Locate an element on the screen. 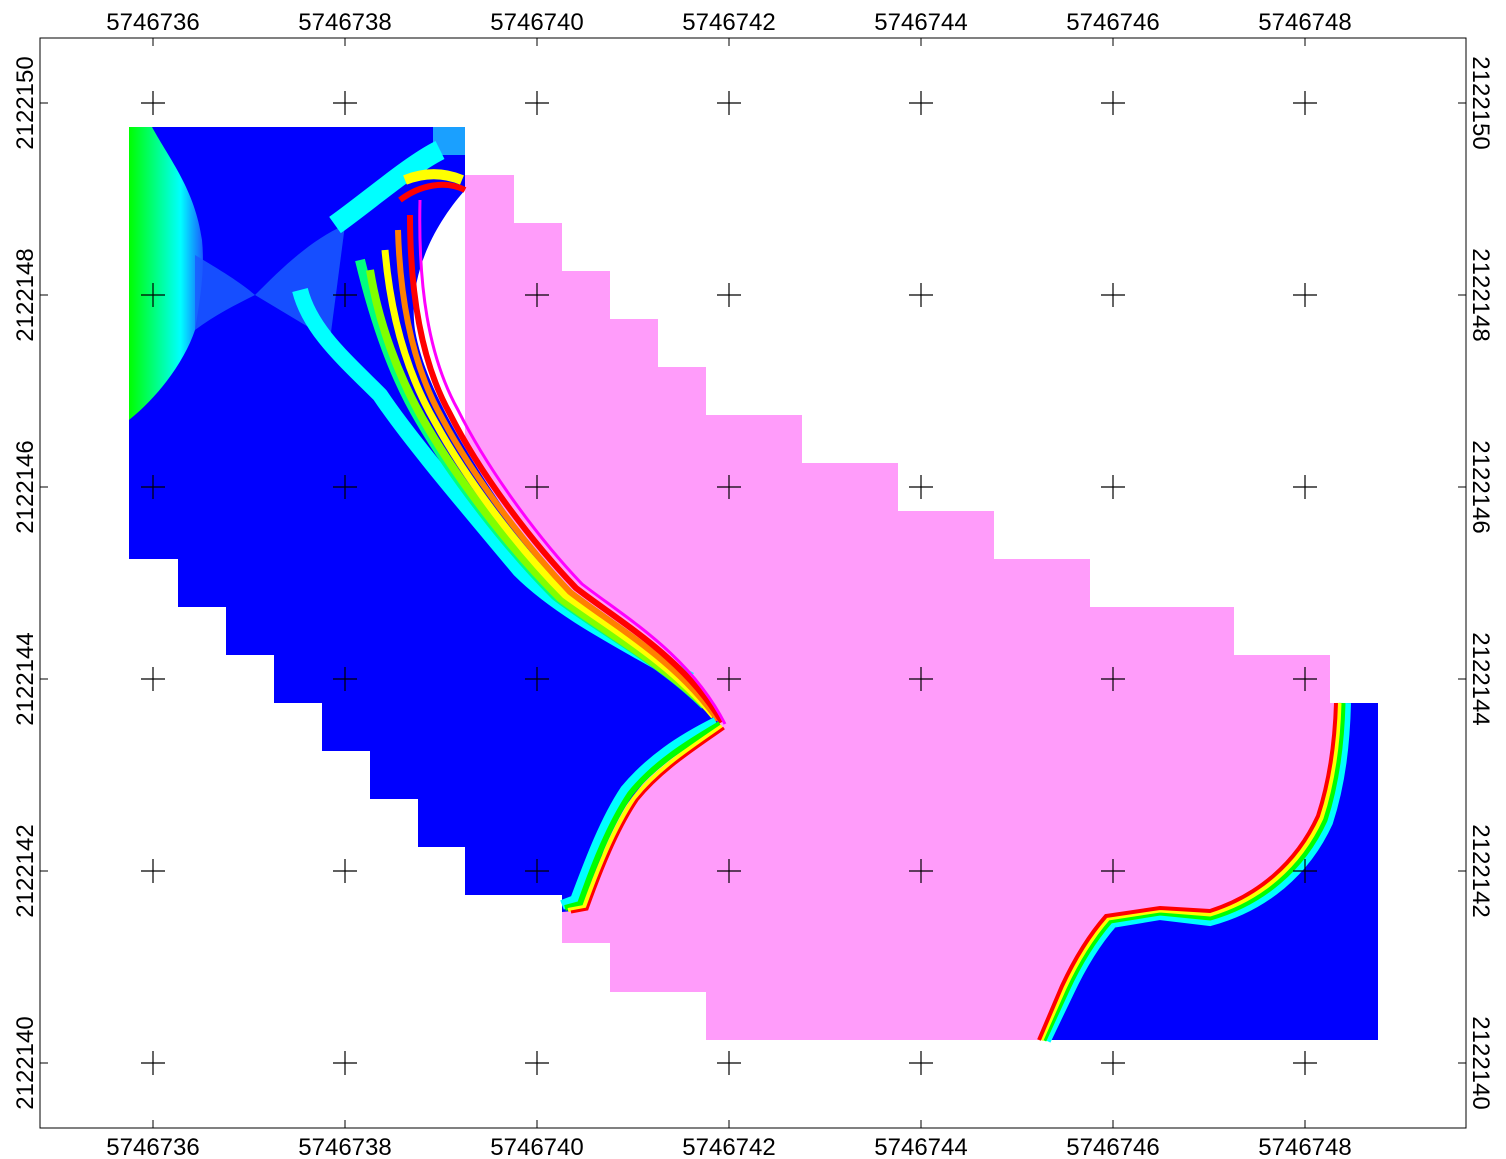  y-tick-label-left: 2122142 is located at coordinates (25, 870).